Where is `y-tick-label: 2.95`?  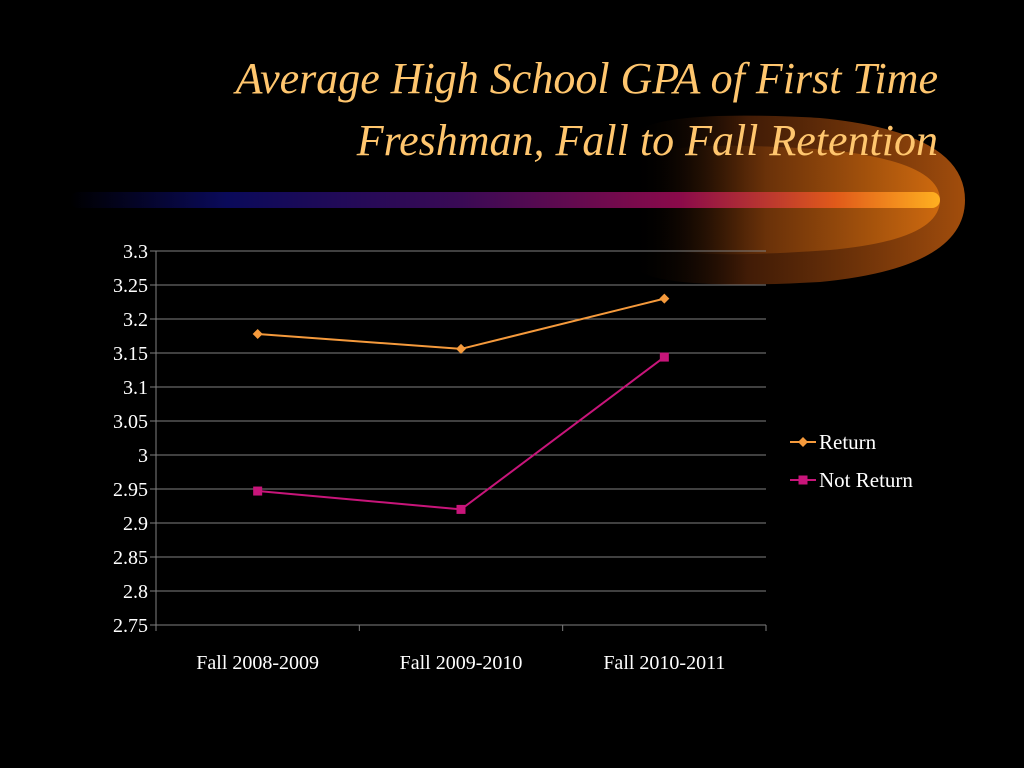
y-tick-label: 2.95 is located at coordinates (130, 490).